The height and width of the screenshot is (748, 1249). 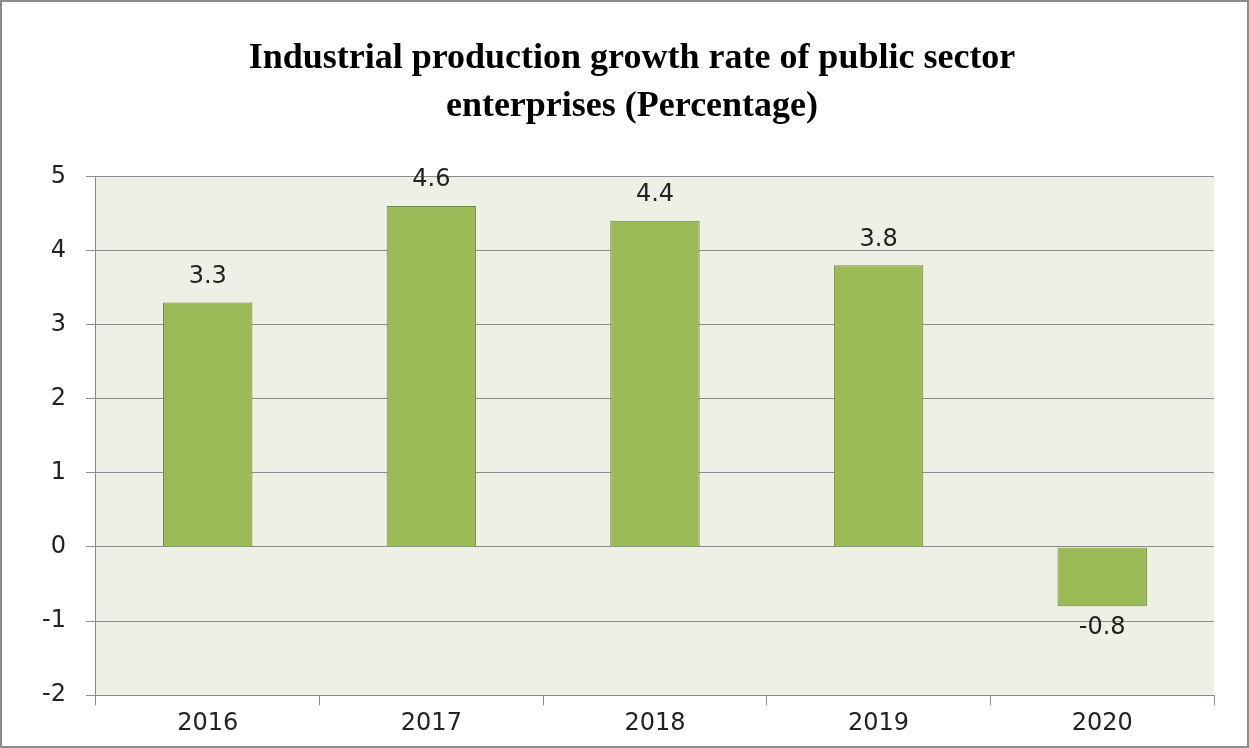 I want to click on y-tick-label: -2, so click(x=53, y=693).